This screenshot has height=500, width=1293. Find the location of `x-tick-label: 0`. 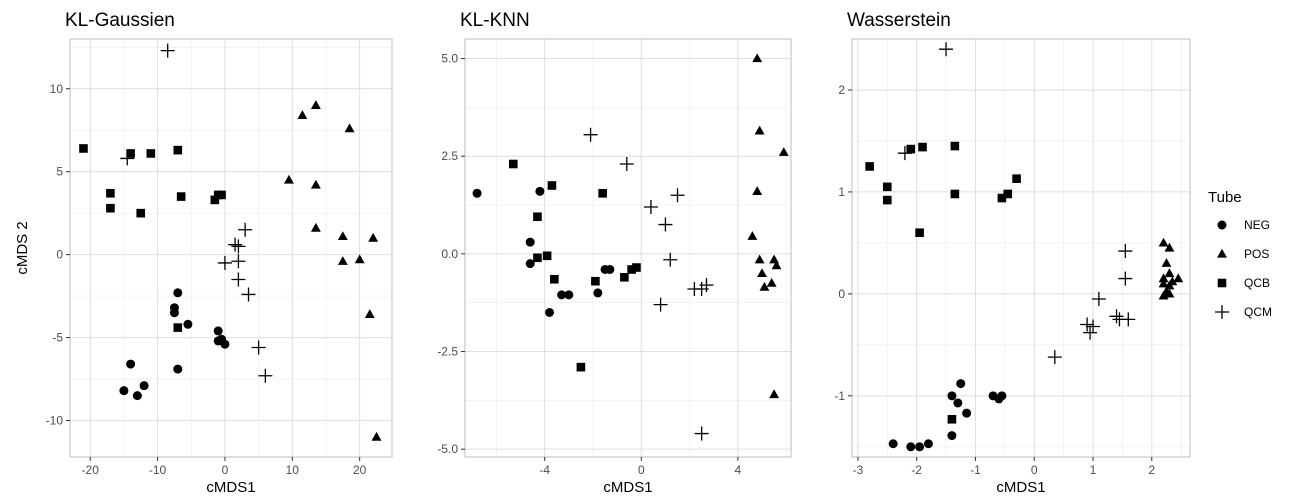

x-tick-label: 0 is located at coordinates (1034, 470).